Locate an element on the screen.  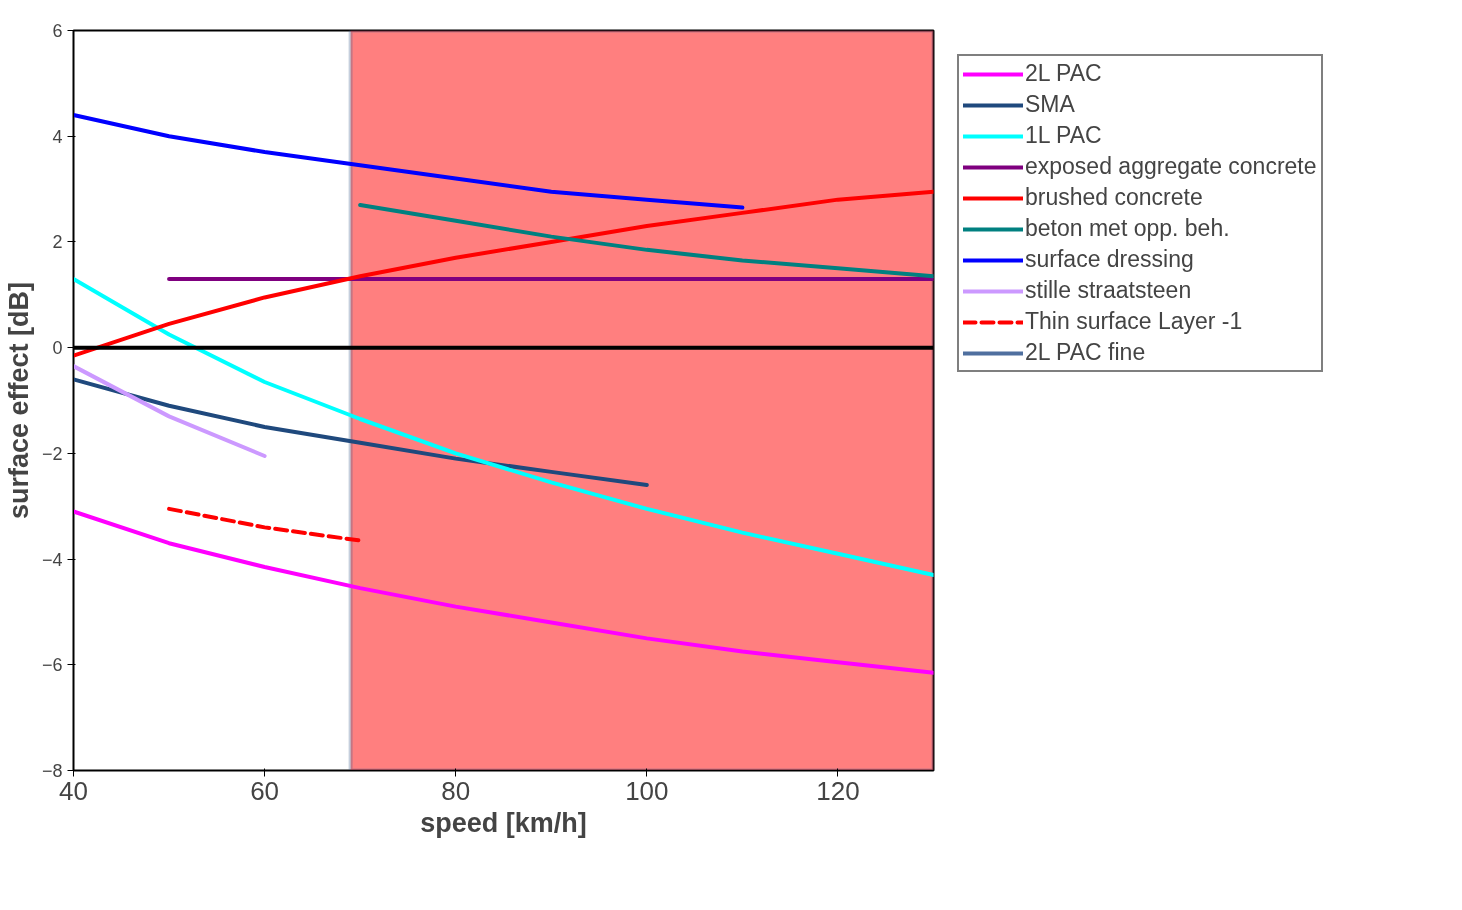
x-tick-label: 120 is located at coordinates (838, 790).